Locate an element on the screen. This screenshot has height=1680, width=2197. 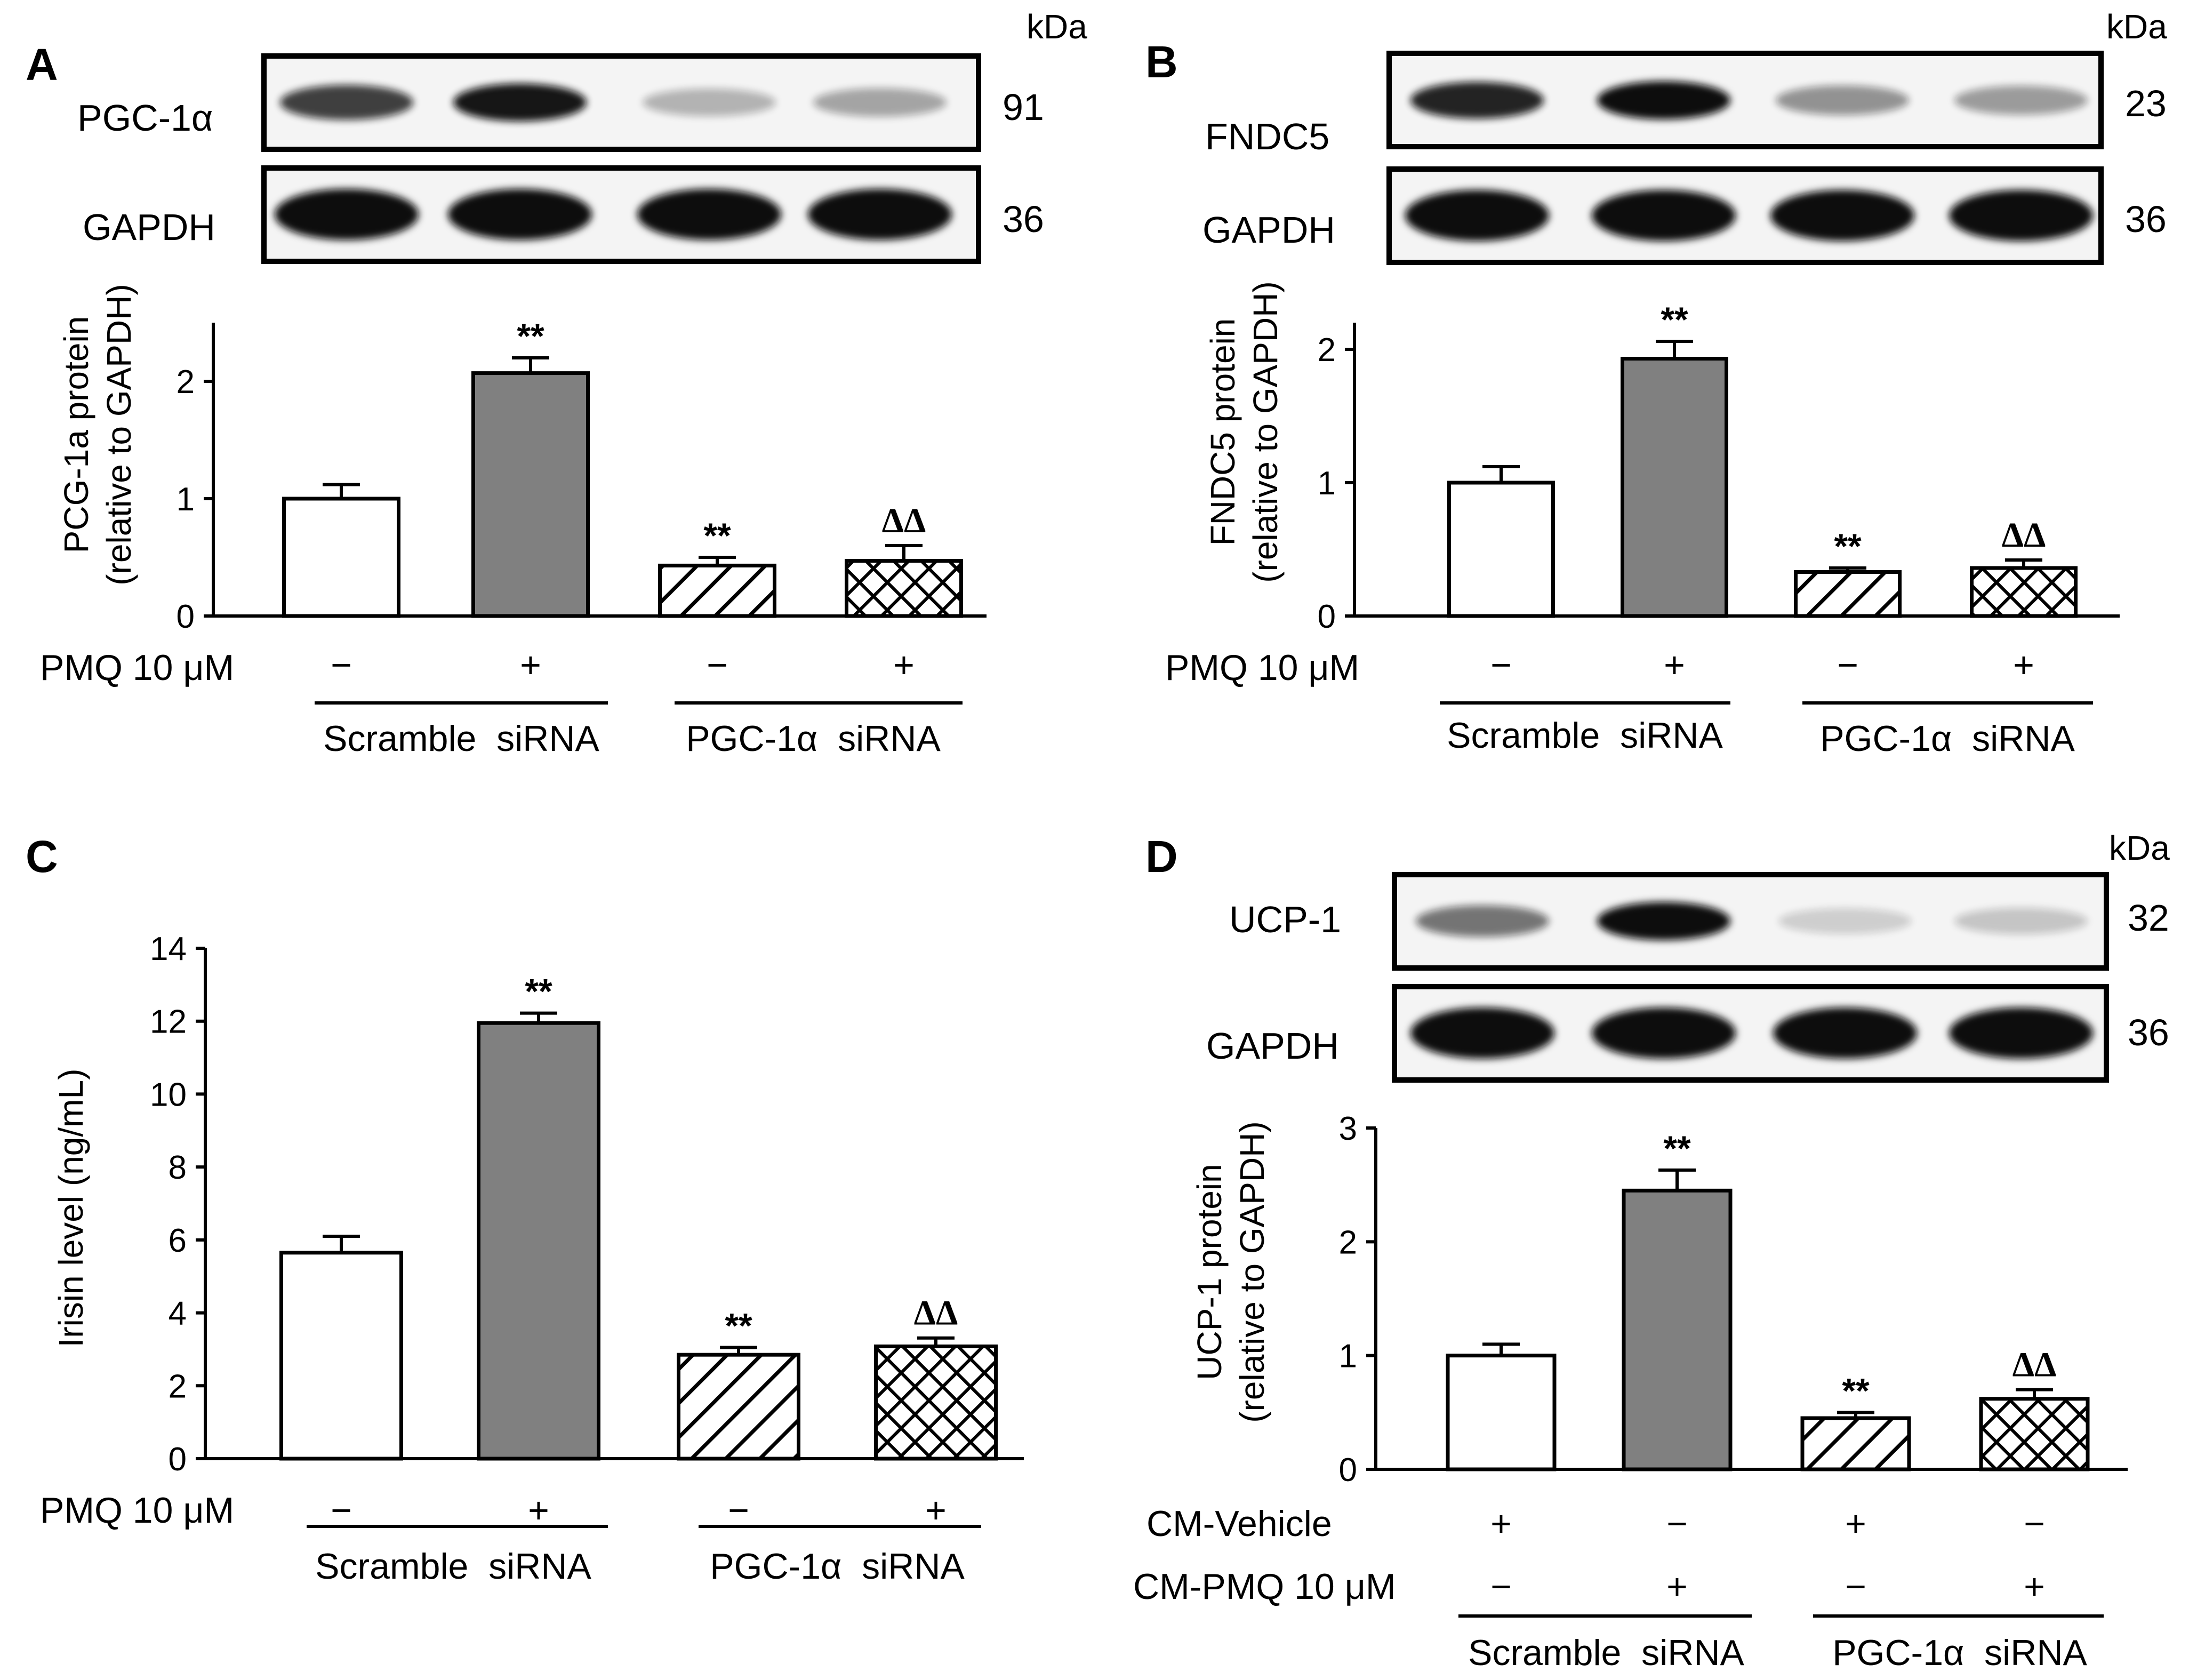
panel-letter-d: D is located at coordinates (1161, 856).